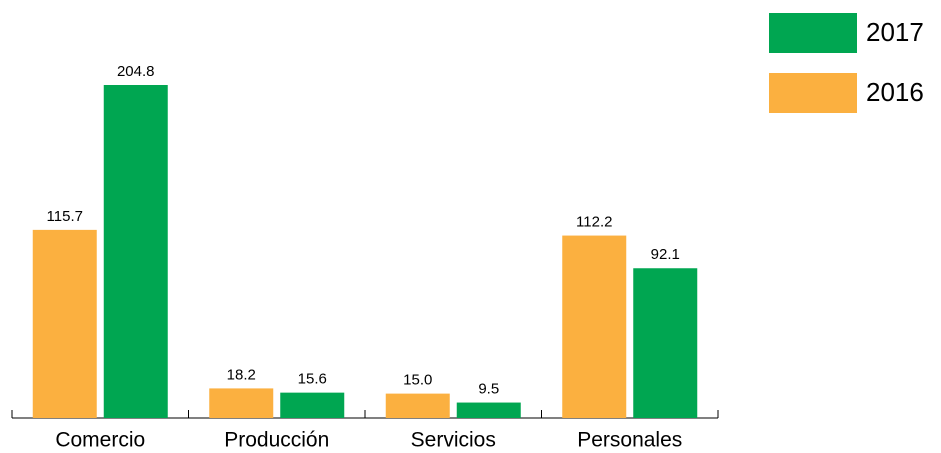  I want to click on data-label: 9.5, so click(488, 389).